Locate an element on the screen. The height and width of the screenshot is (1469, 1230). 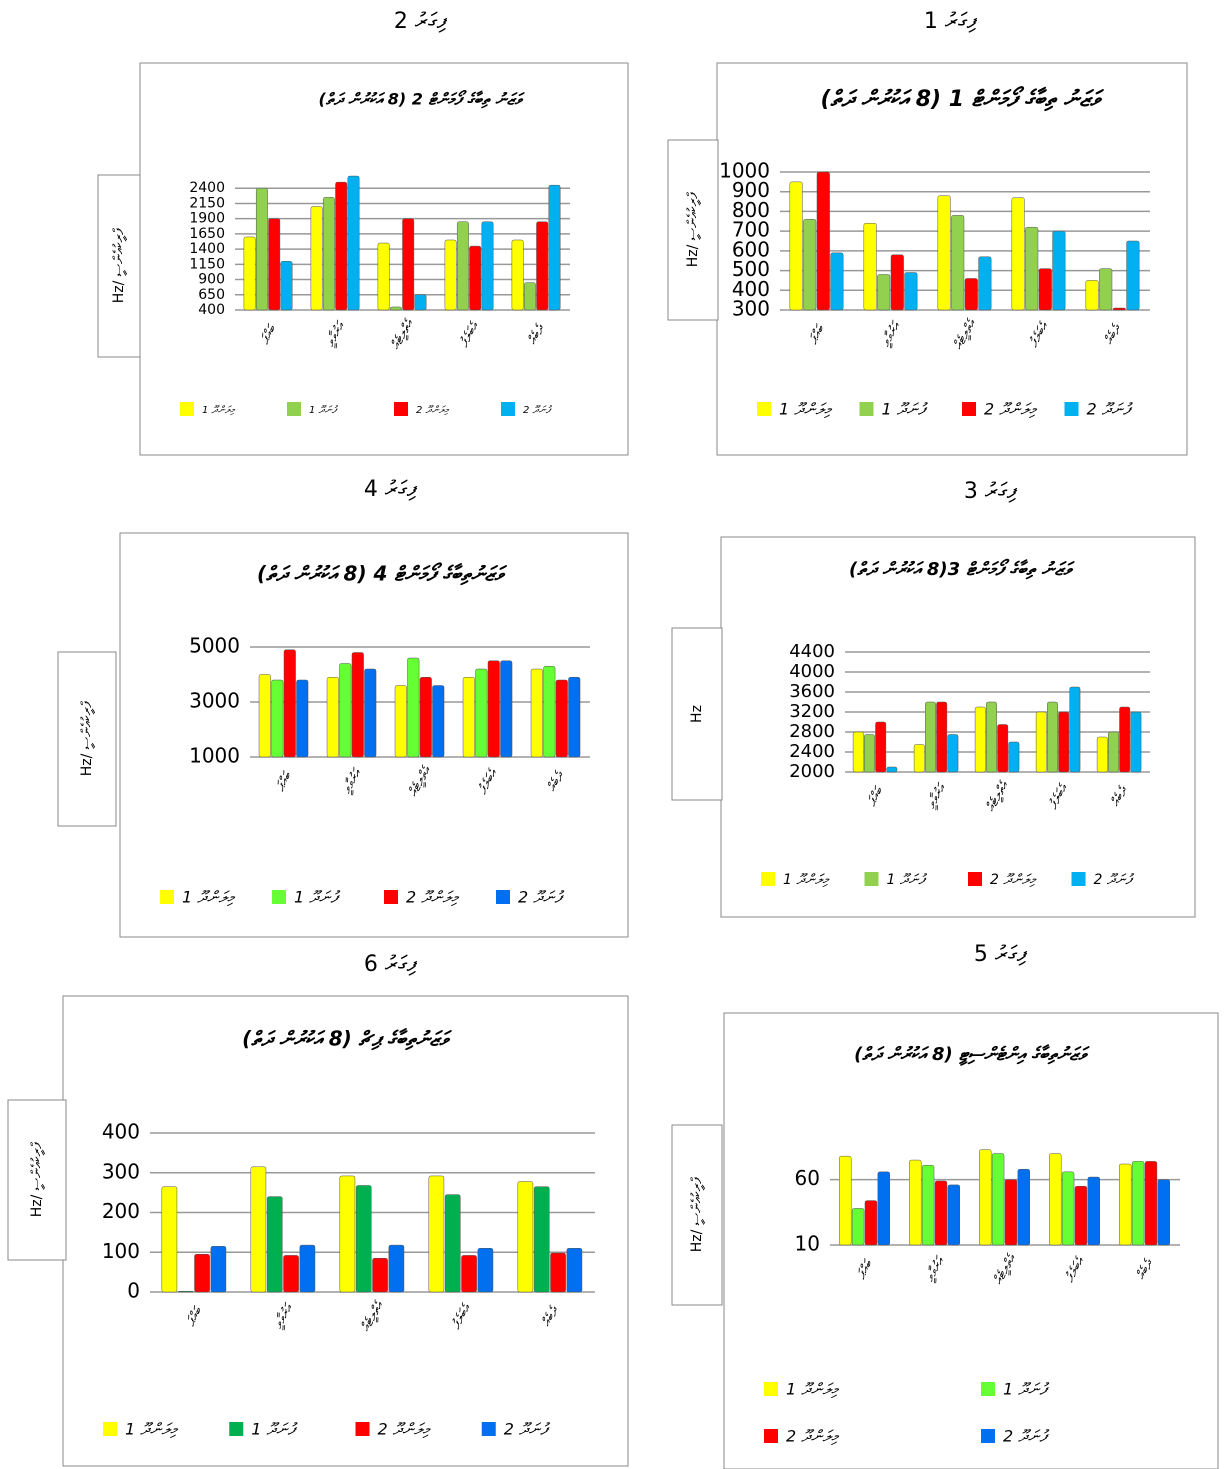
y-tick-label: 650 is located at coordinates (211, 295).